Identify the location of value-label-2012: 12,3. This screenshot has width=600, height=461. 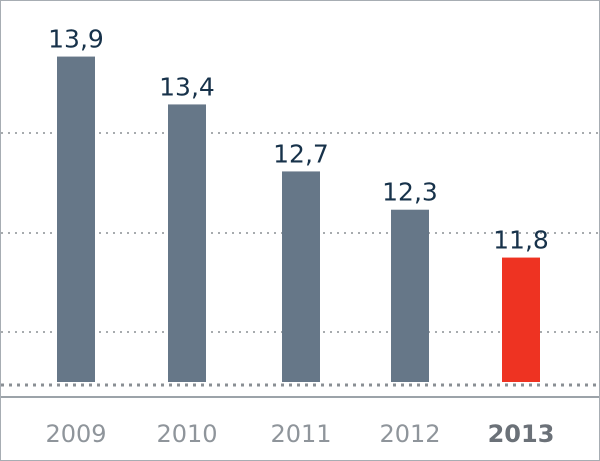
(410, 192).